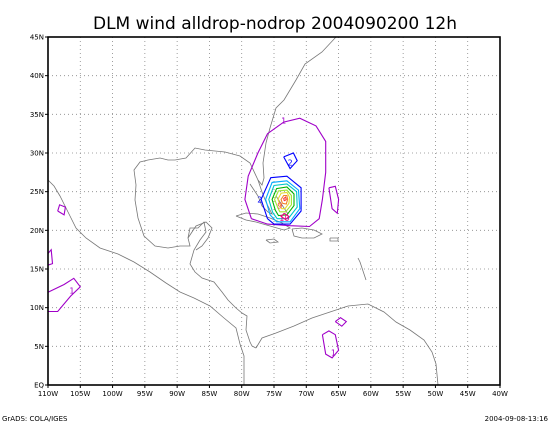  Describe the element at coordinates (39, 347) in the screenshot. I see `tick-label-lat: 5N` at that location.